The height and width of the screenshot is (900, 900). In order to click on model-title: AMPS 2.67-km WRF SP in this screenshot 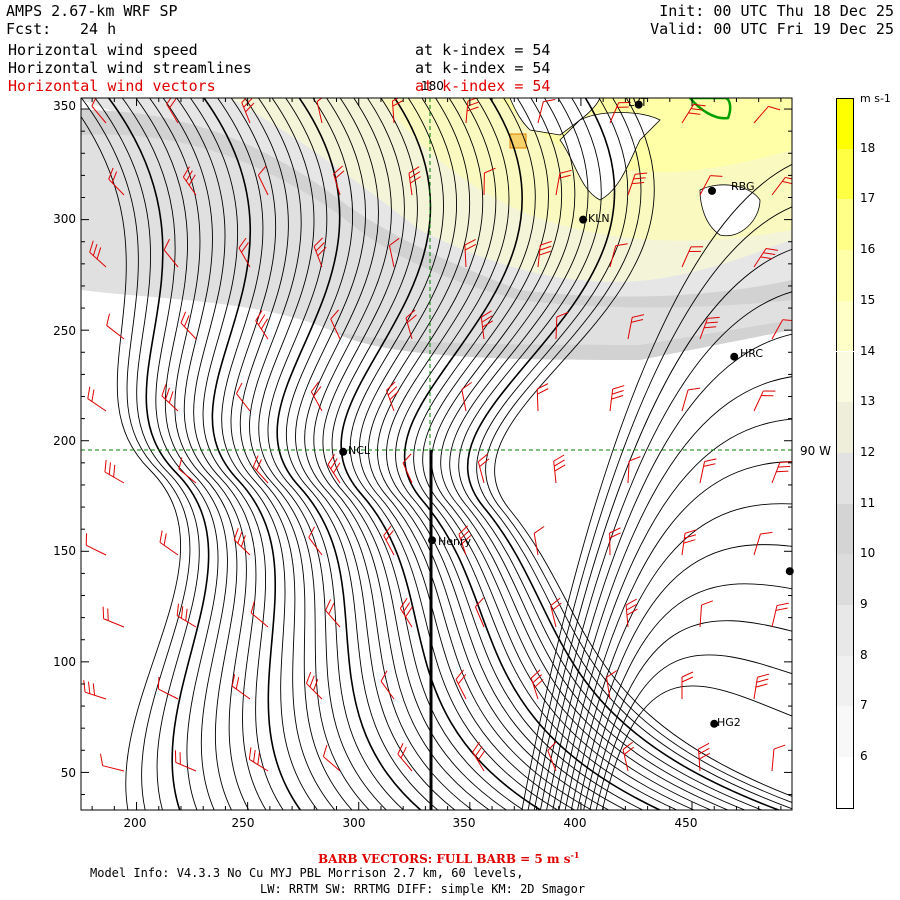, I will do `click(92, 11)`.